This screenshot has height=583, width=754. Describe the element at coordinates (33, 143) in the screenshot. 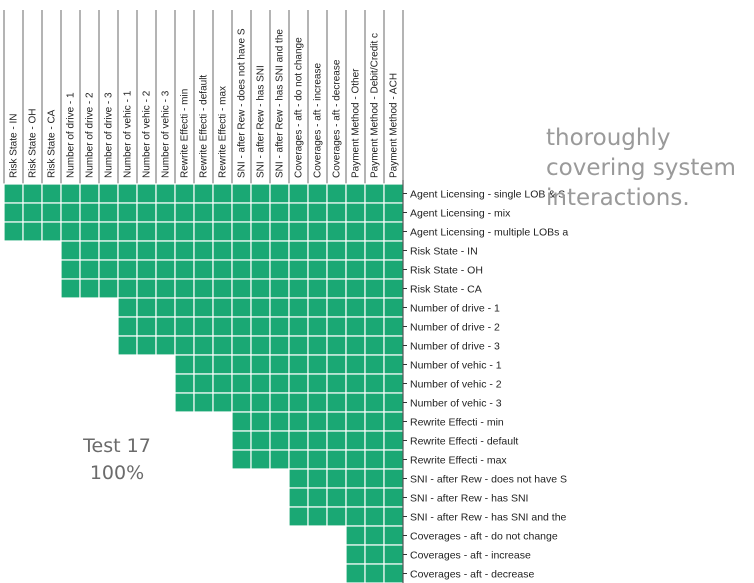

I see `column-label: Risk State - OH` at that location.